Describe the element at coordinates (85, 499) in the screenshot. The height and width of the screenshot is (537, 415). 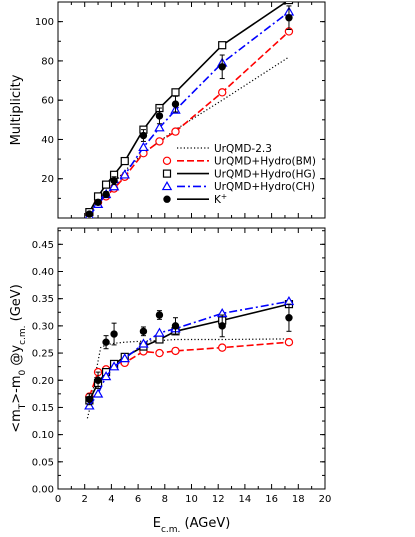
I see `x-tick-label: 2` at that location.